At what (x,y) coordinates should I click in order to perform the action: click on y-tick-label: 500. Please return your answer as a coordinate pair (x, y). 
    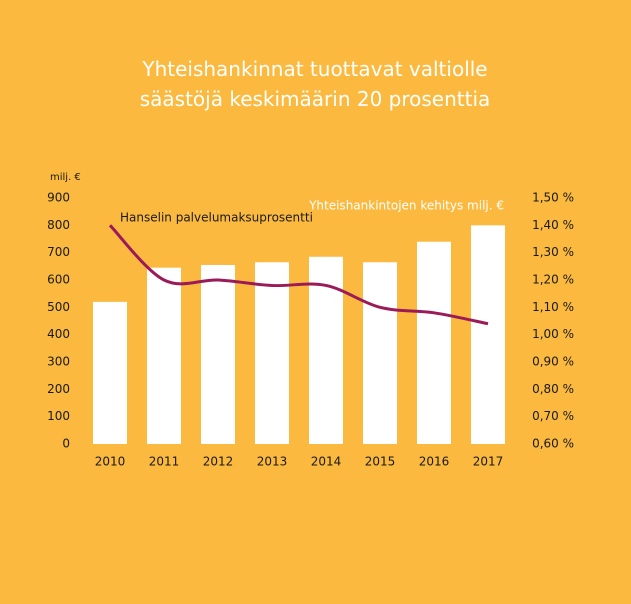
    Looking at the image, I should click on (58, 307).